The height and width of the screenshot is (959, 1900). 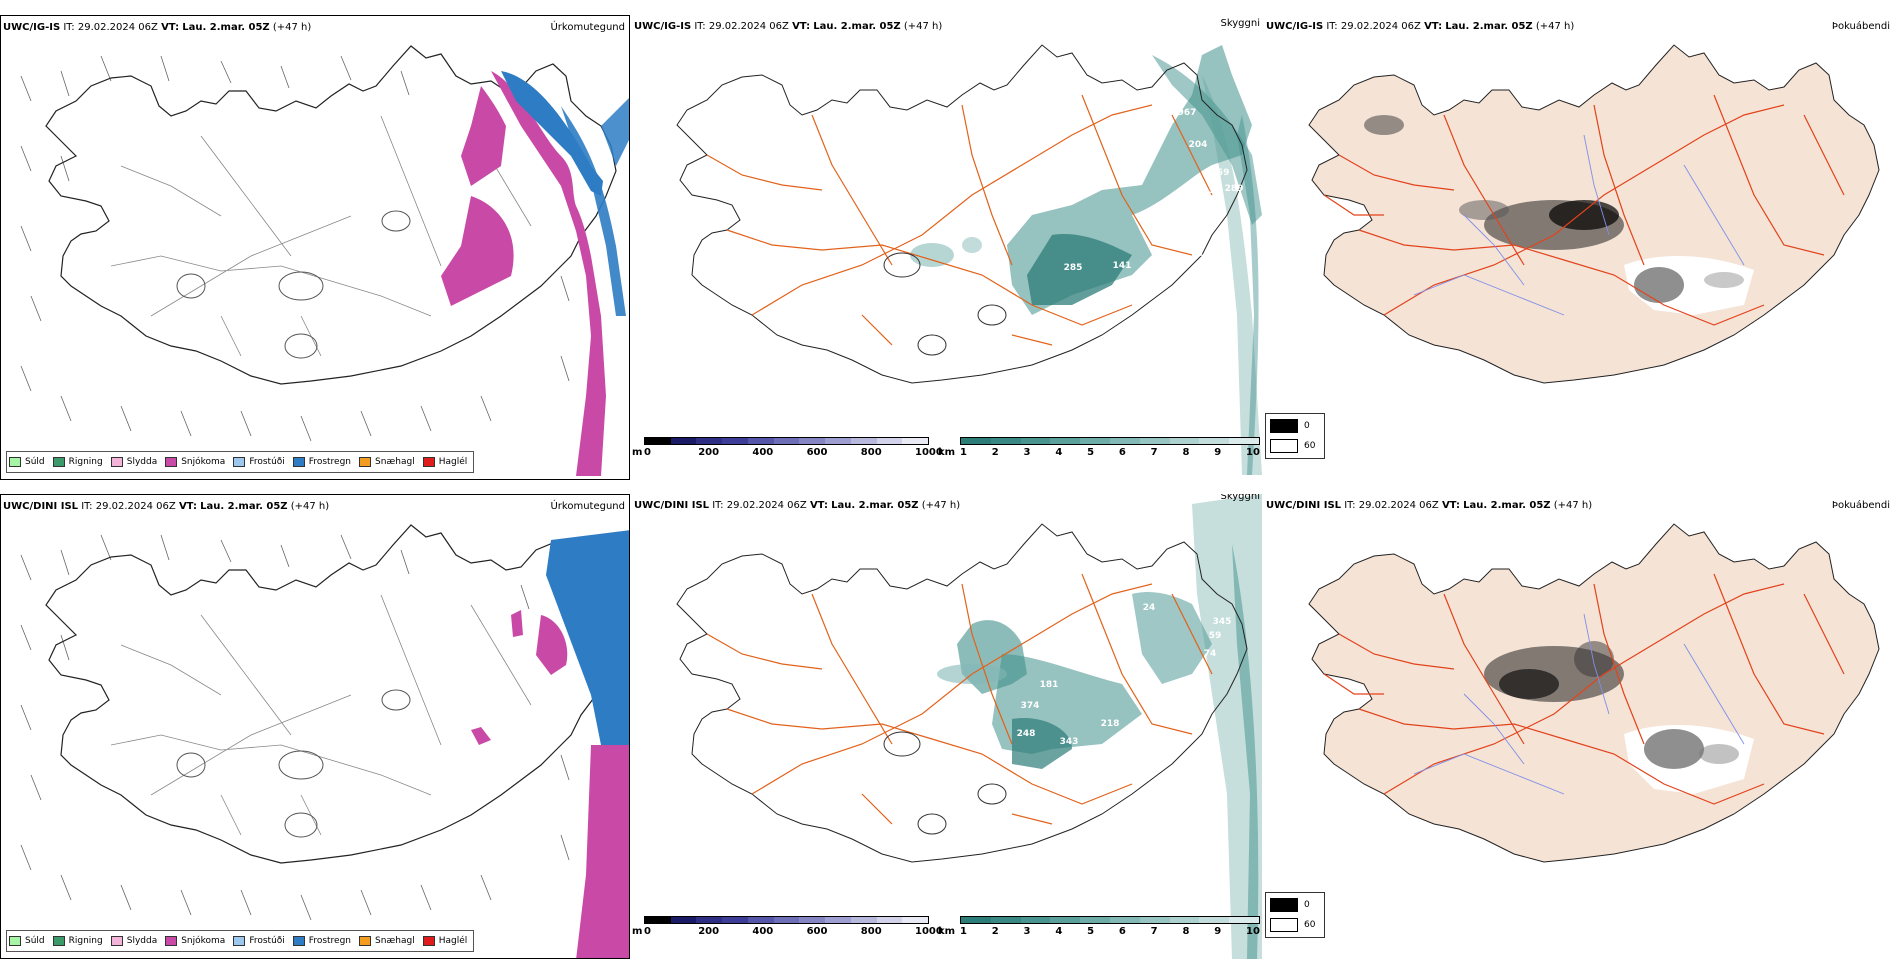 I want to click on legend-item: Slydda, so click(x=134, y=462).